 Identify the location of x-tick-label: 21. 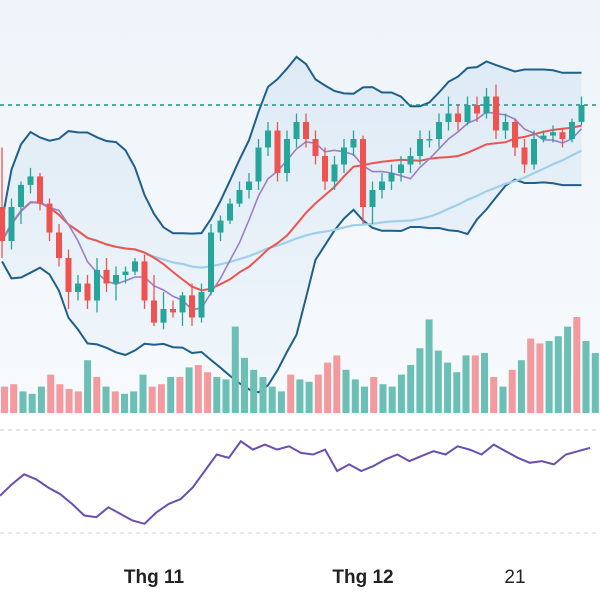
(514, 577).